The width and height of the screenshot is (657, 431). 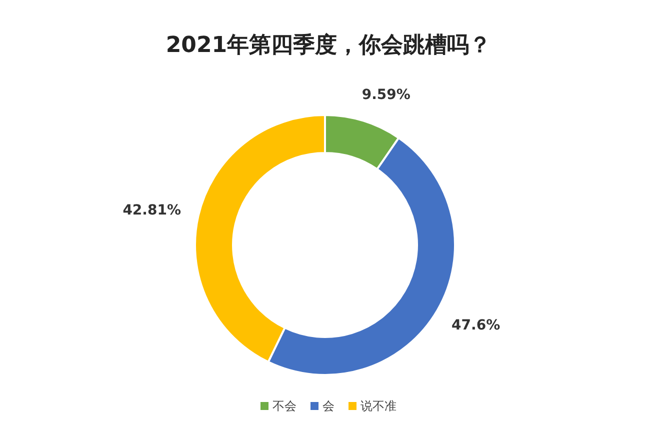 What do you see at coordinates (284, 406) in the screenshot?
I see `legend-label: 不会` at bounding box center [284, 406].